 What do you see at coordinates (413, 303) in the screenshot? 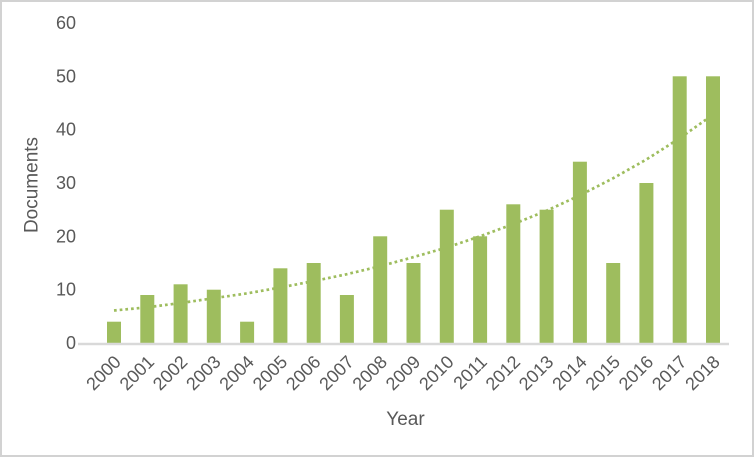
I see `bar-2009` at bounding box center [413, 303].